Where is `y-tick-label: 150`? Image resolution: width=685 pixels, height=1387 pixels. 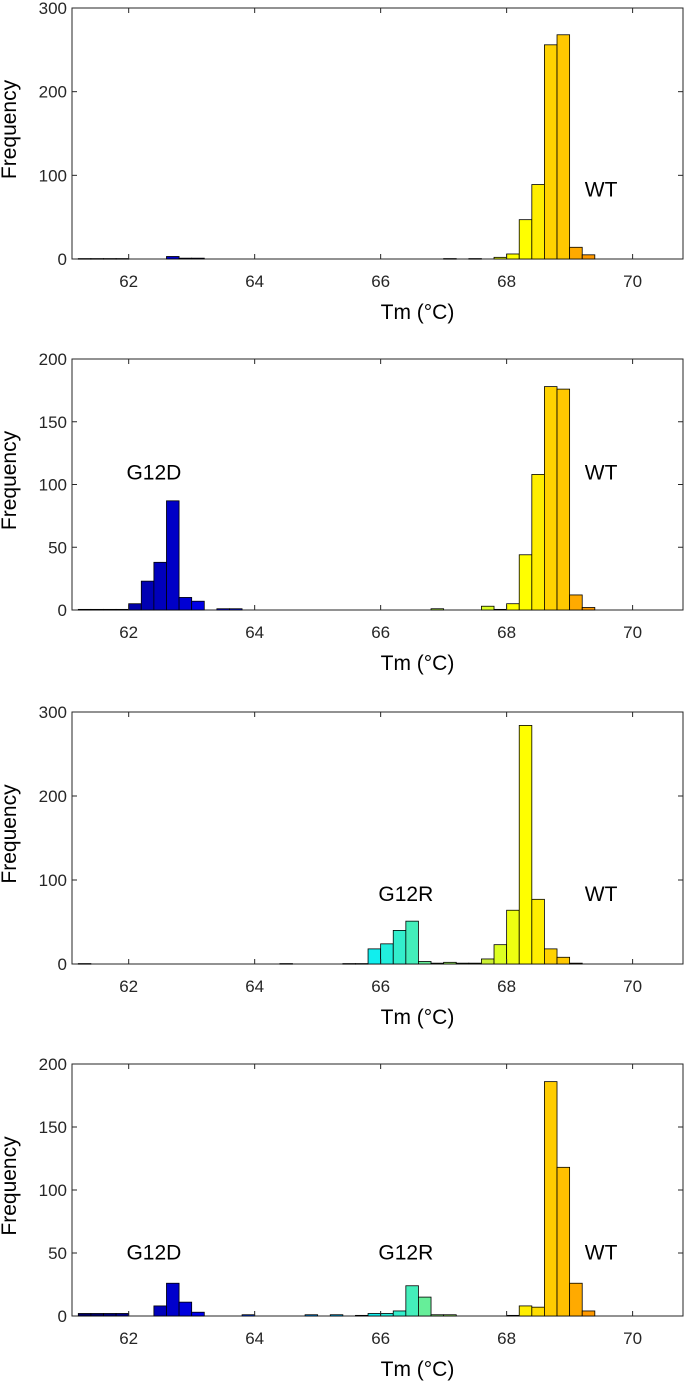
y-tick-label: 150 is located at coordinates (53, 1127).